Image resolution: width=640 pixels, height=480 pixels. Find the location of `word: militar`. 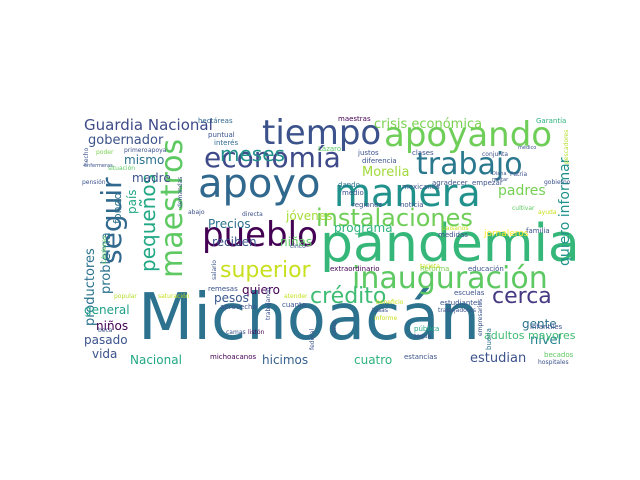

word: militar is located at coordinates (500, 180).